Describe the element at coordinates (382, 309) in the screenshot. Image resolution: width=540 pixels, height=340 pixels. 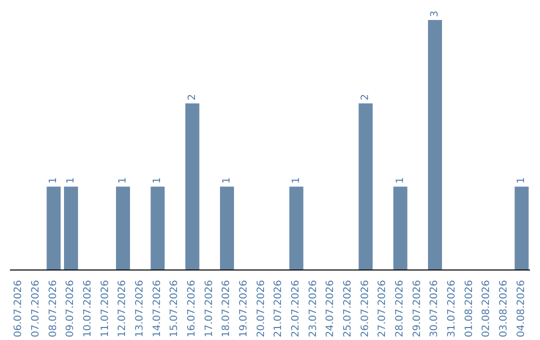
I see `x-tick-label: 27.07.2026` at that location.